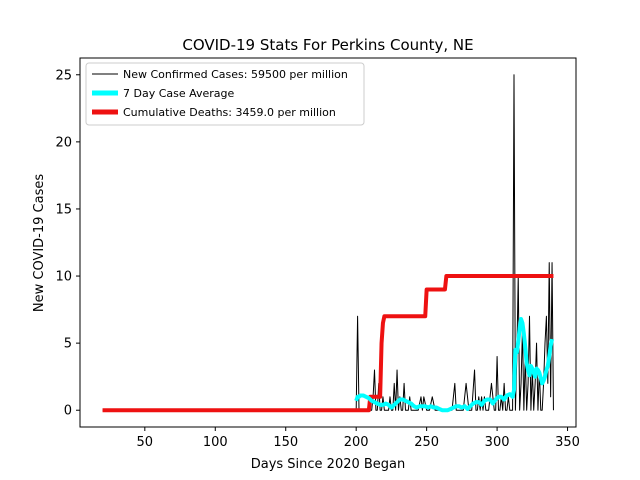 The height and width of the screenshot is (480, 640). Describe the element at coordinates (179, 93) in the screenshot. I see `legend-entry-7day-average: 7 Day Case Average` at that location.